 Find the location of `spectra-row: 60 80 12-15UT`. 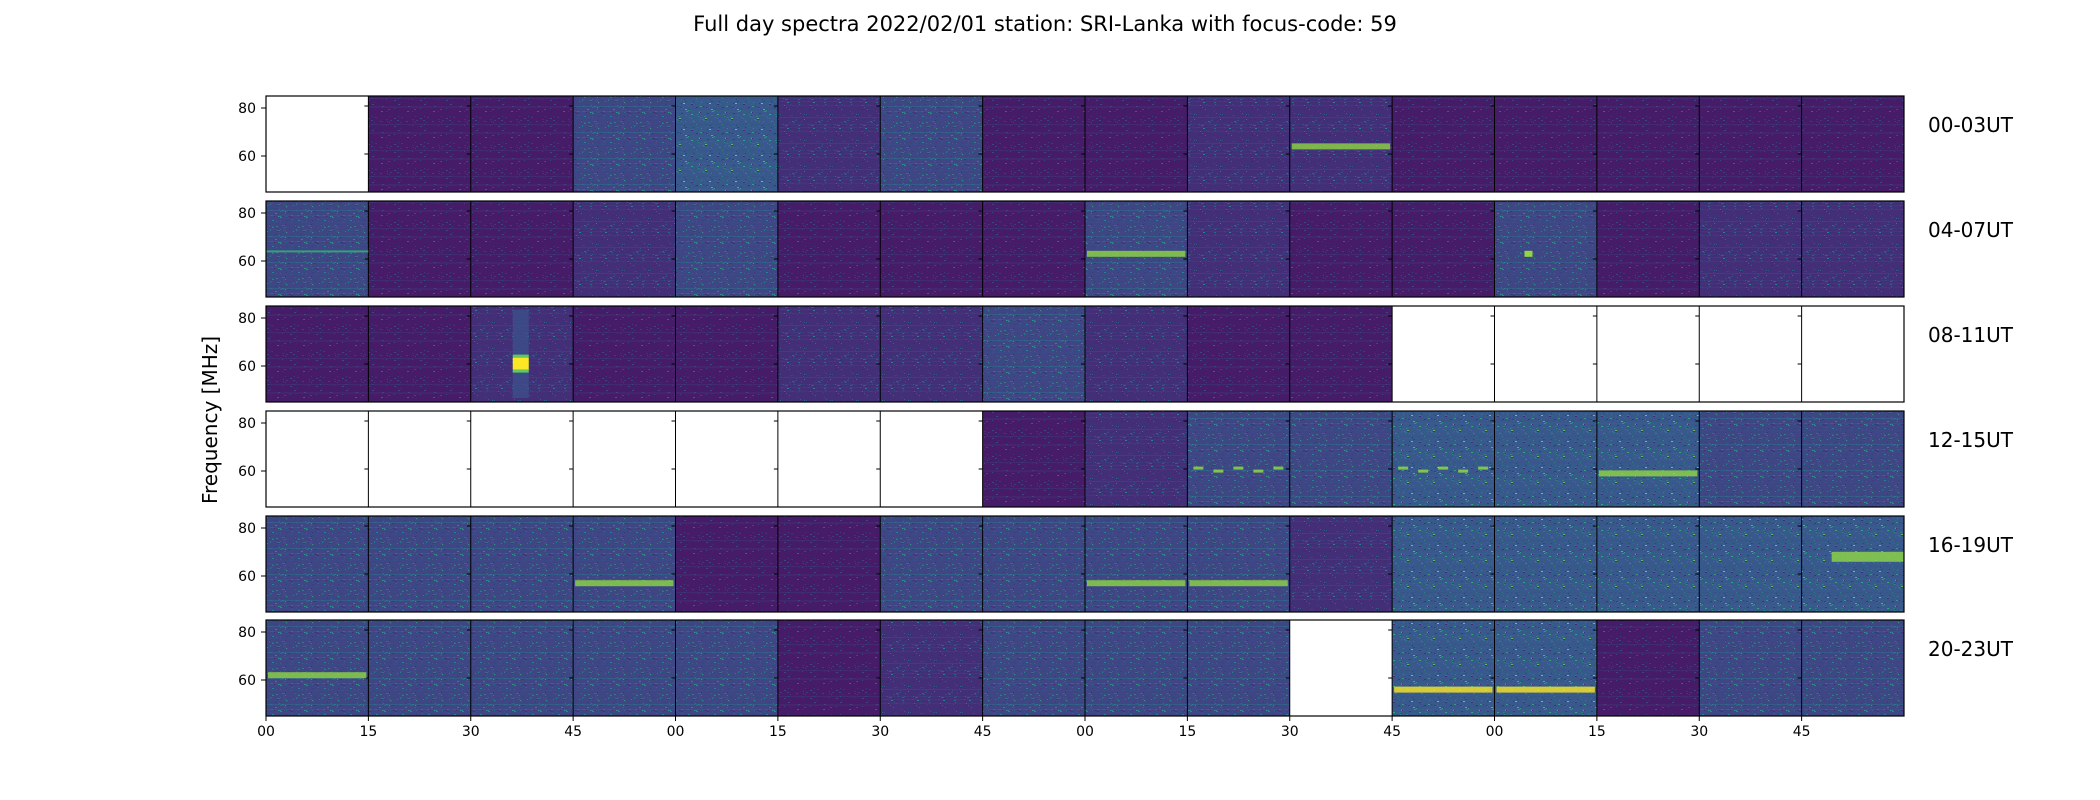

spectra-row: 60 80 12-15UT is located at coordinates (1126, 459).